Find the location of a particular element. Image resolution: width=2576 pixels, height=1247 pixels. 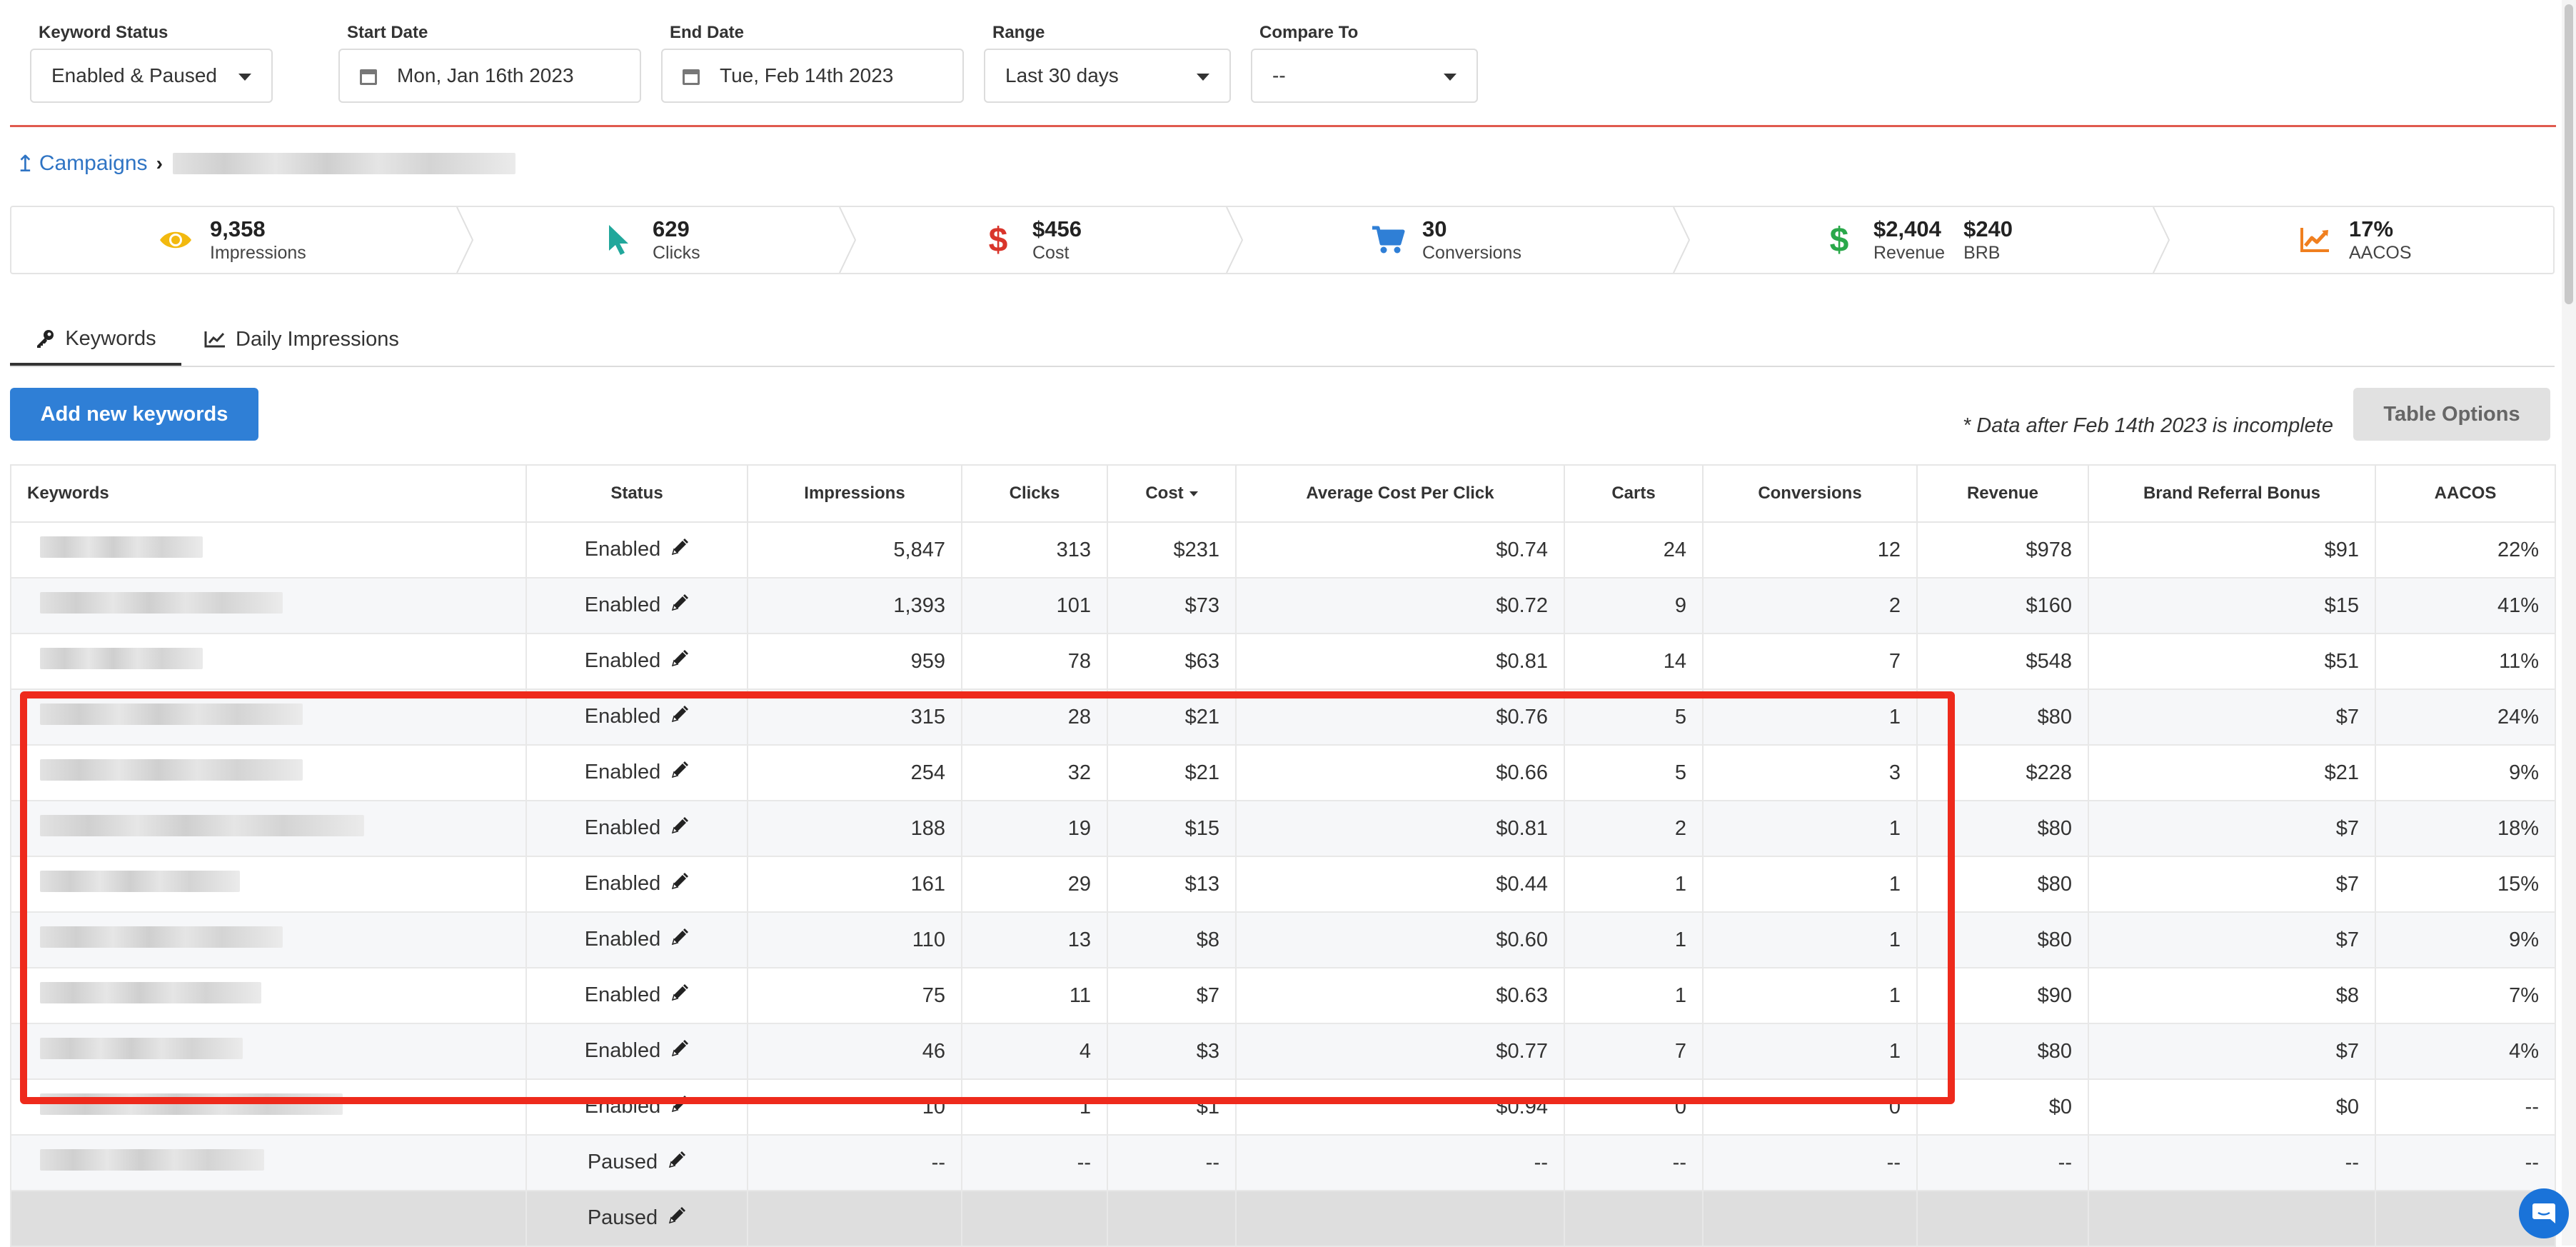

table-row: Enabled 188 19 $15 $0.81 2 1 $80 $7 18% is located at coordinates (1283, 829).